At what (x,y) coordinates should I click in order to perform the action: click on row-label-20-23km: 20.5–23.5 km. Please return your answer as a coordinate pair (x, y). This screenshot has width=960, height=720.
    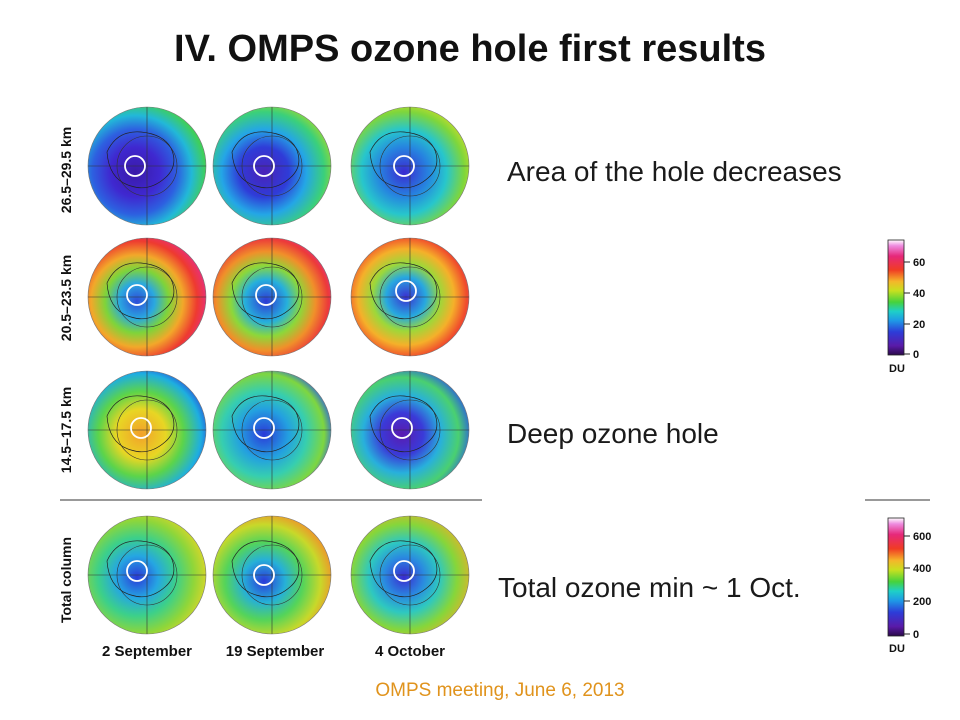
    Looking at the image, I should click on (66, 298).